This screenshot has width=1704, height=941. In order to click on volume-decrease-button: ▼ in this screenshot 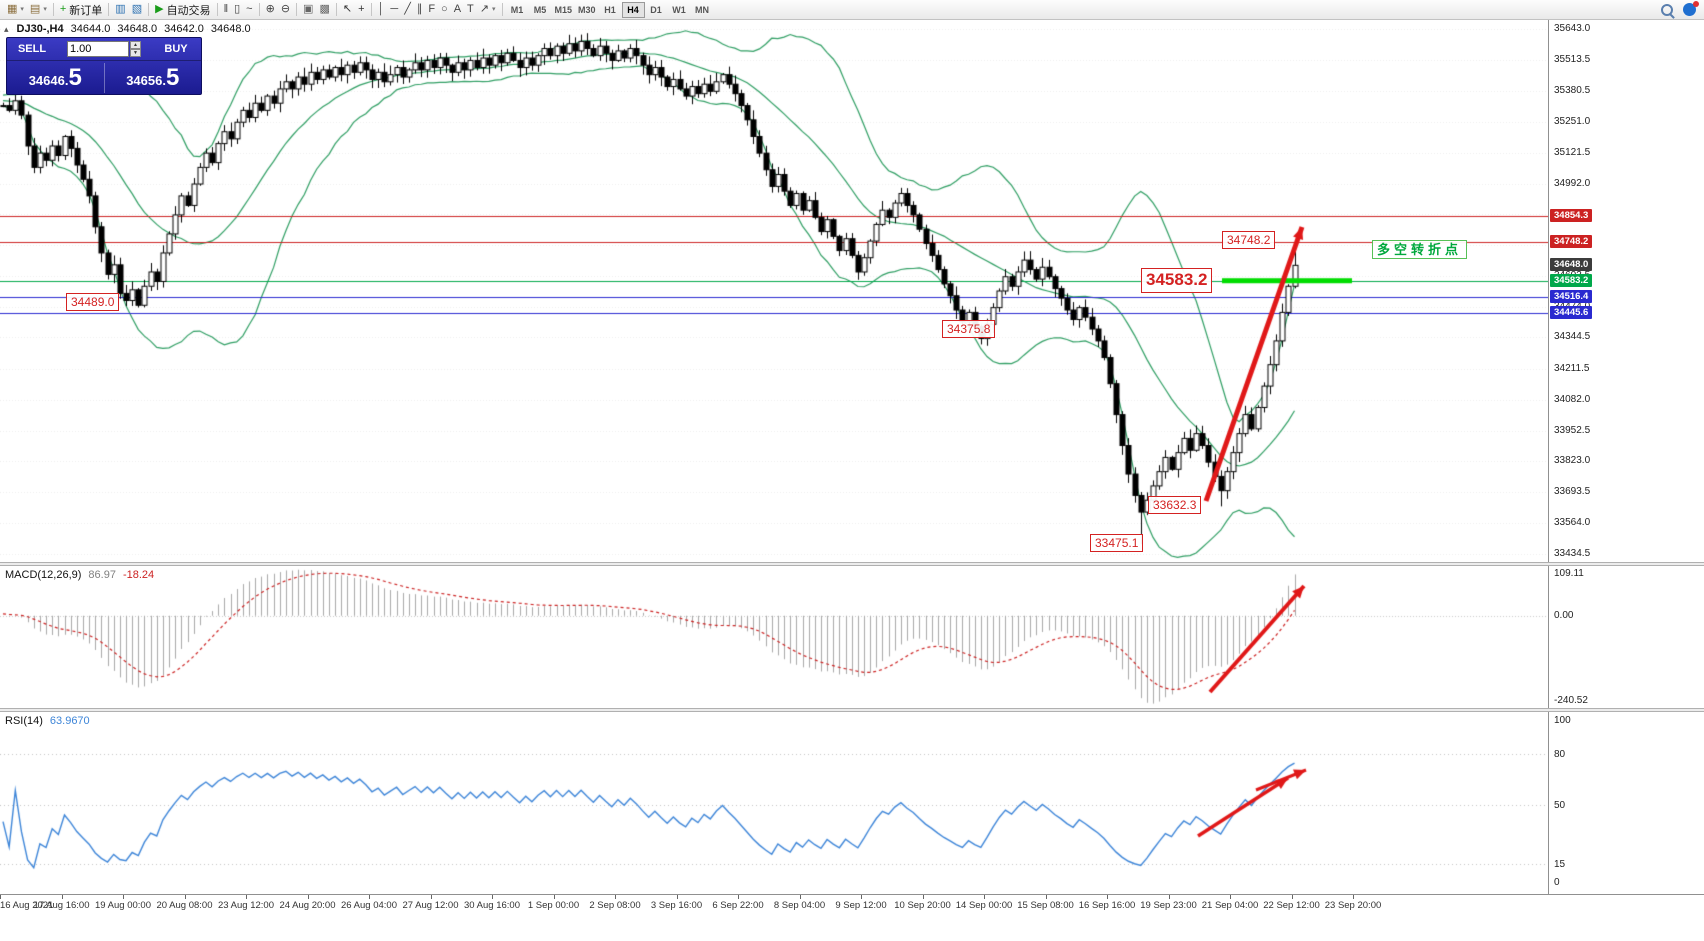, I will do `click(135, 53)`.